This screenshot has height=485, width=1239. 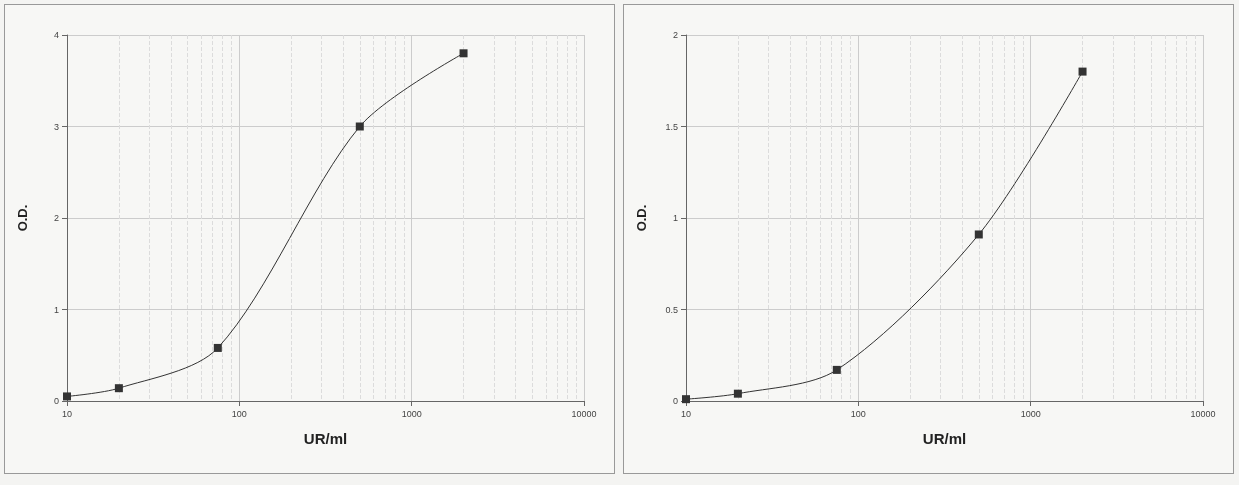 What do you see at coordinates (56, 35) in the screenshot?
I see `y-tick-label: 4` at bounding box center [56, 35].